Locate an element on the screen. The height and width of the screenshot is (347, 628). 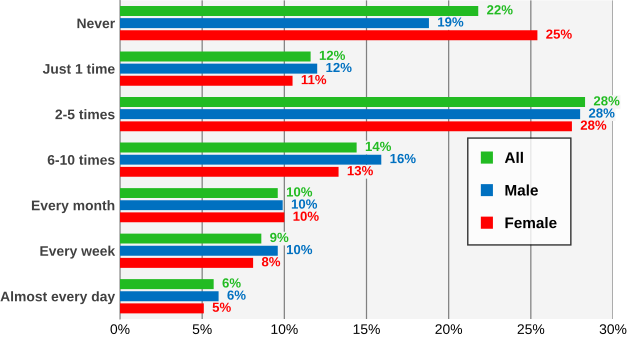
data-label: 9% is located at coordinates (279, 237).